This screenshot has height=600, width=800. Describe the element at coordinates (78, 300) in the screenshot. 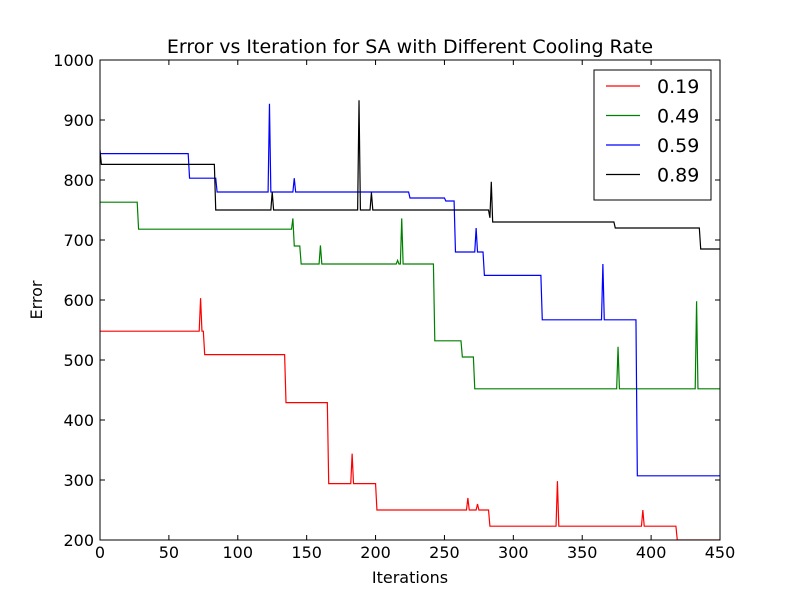

I see `y-tick-label: 600` at that location.